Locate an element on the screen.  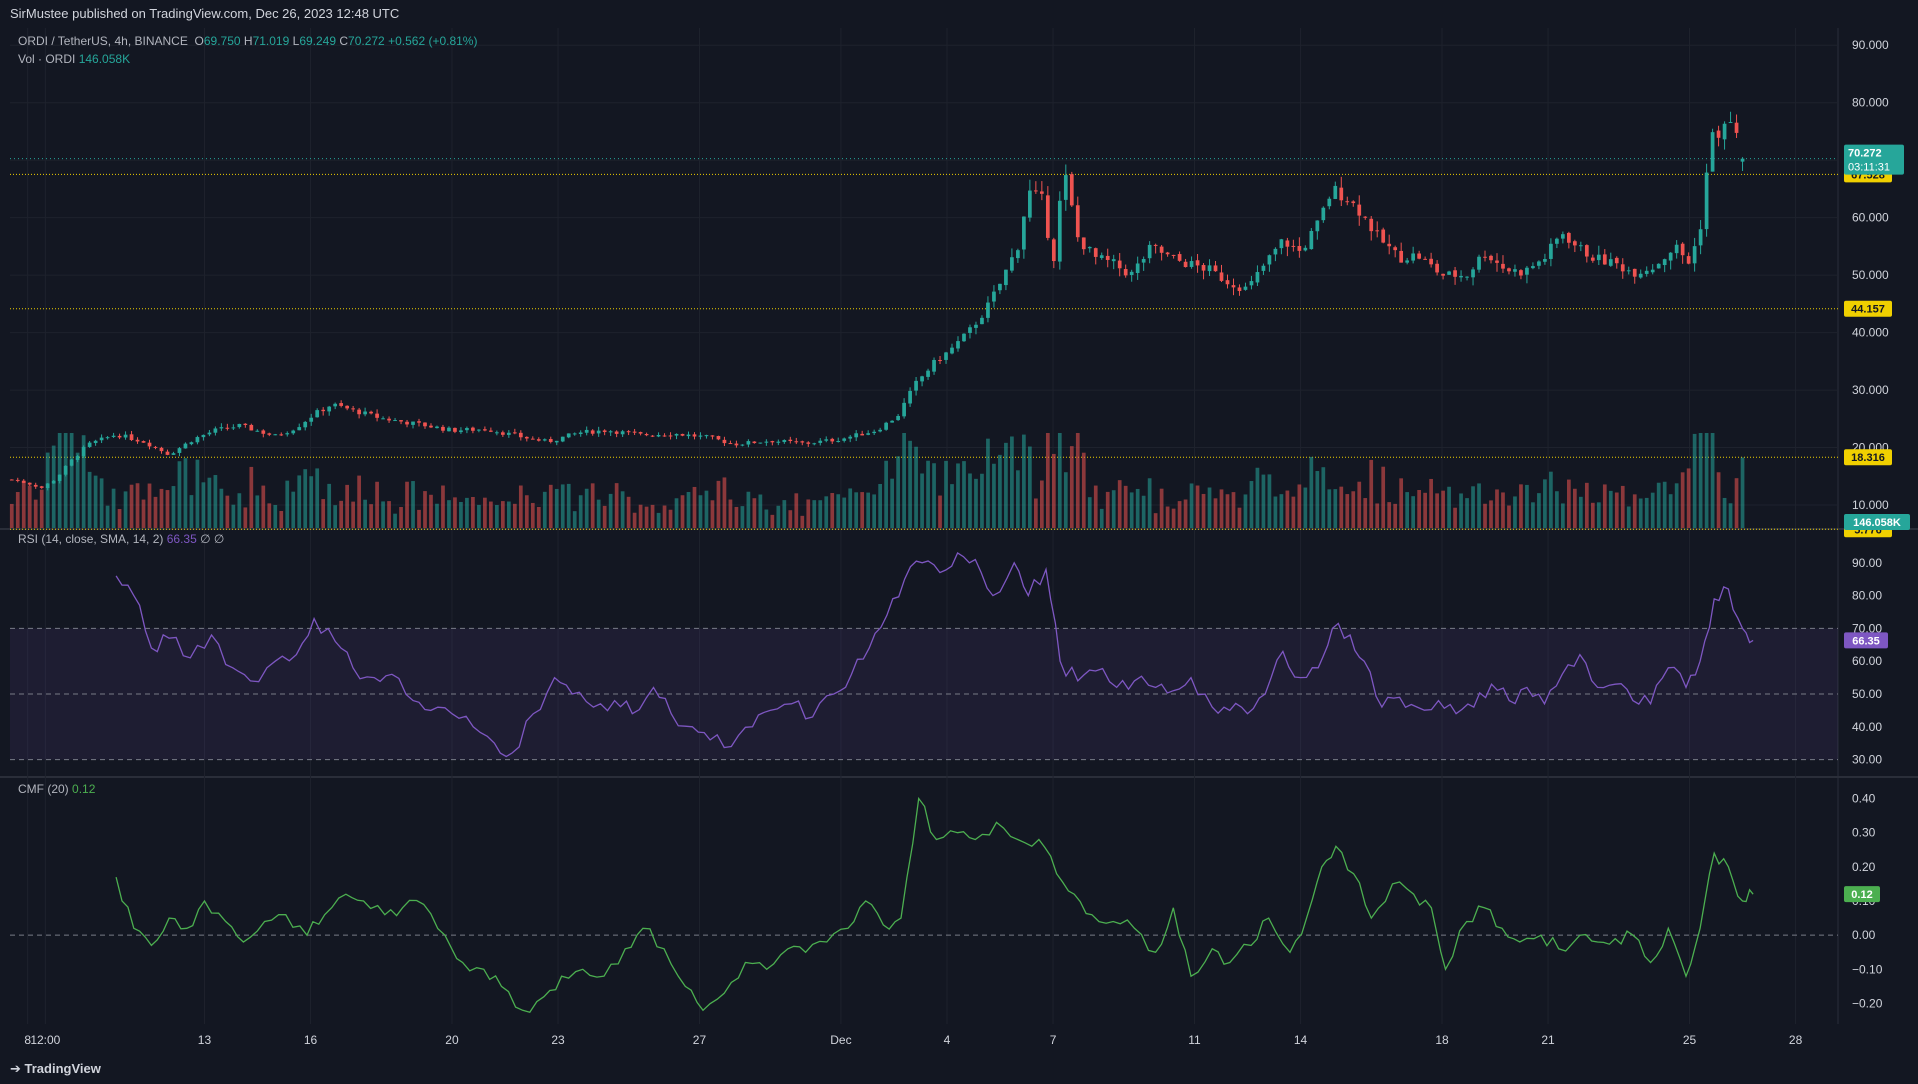
time-tick-label: 18 is located at coordinates (1442, 1040).